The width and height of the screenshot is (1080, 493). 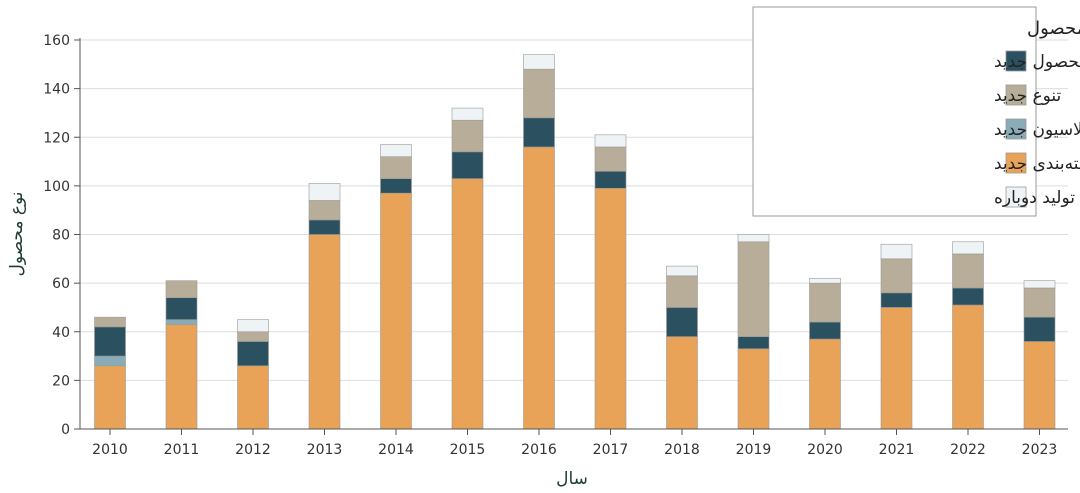 What do you see at coordinates (1037, 130) in the screenshot?
I see `legend-label: فرمولاسیون جدید` at bounding box center [1037, 130].